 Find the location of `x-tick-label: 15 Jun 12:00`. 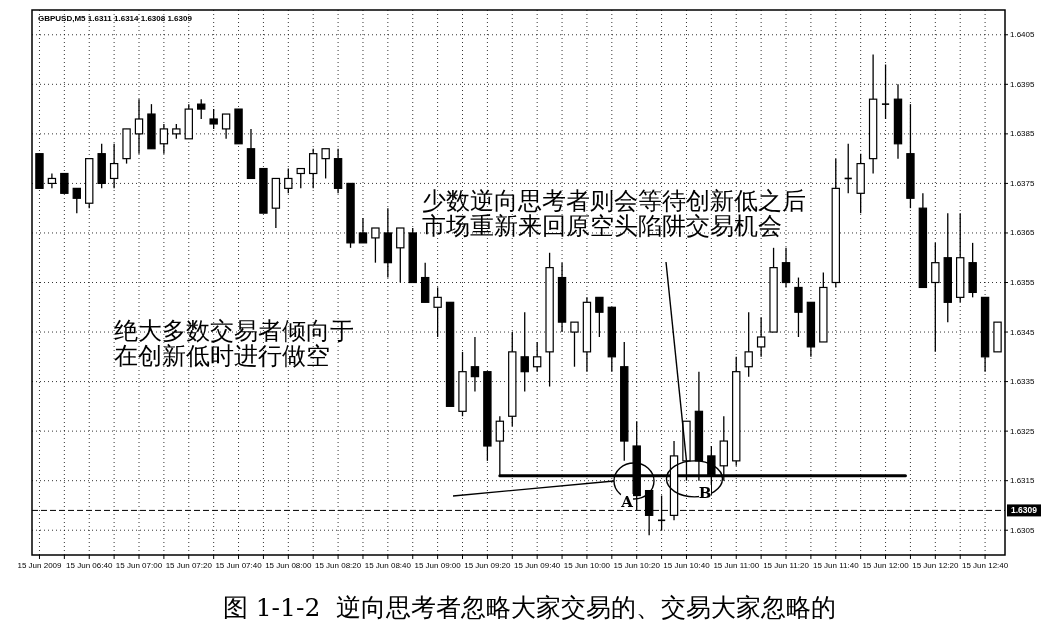

x-tick-label: 15 Jun 12:00 is located at coordinates (886, 565).